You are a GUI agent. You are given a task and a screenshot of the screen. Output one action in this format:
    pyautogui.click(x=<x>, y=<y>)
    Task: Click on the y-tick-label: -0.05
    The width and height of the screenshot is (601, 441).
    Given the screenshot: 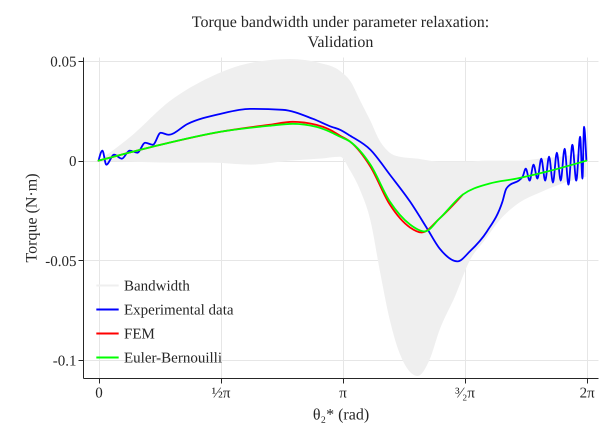 What is the action you would take?
    pyautogui.click(x=60, y=262)
    